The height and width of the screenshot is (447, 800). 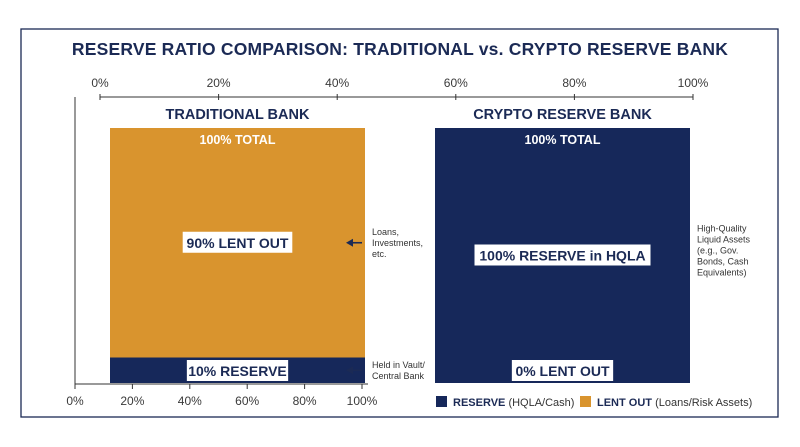 What do you see at coordinates (100, 83) in the screenshot?
I see `top-axis-tick-label: 0%` at bounding box center [100, 83].